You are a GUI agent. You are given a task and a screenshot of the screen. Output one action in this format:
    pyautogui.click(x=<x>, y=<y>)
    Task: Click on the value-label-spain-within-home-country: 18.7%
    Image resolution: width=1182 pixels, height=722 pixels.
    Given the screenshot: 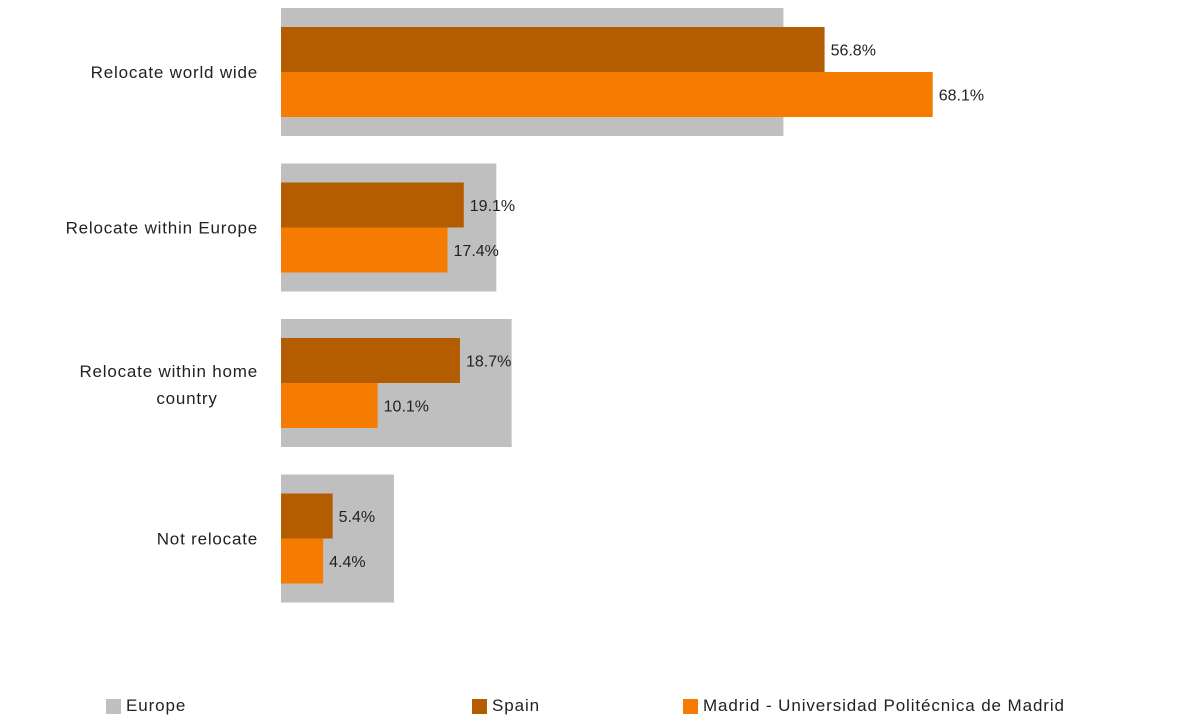 What is the action you would take?
    pyautogui.click(x=488, y=362)
    